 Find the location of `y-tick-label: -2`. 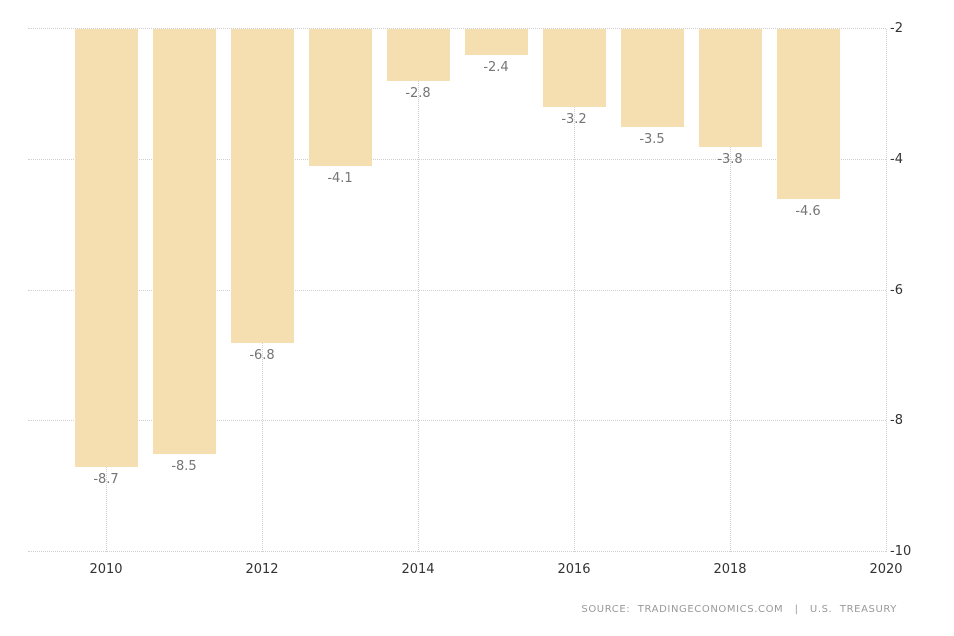

y-tick-label: -2 is located at coordinates (896, 28).